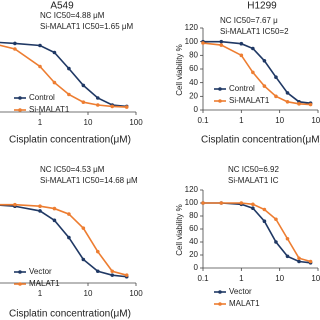 The image size is (320, 320). I want to click on ic50-note: NC IC50=4.88 μM, so click(72, 15).